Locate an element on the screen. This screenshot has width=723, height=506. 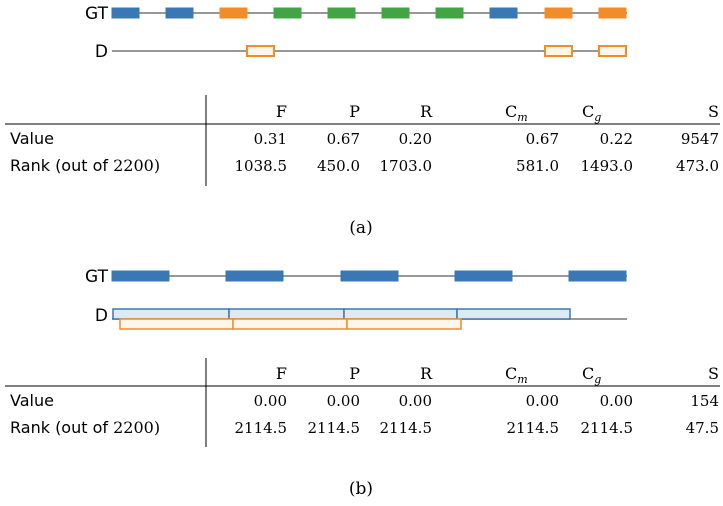
panel-b-row-rank-label-suffix: 2200) is located at coordinates (136, 427).